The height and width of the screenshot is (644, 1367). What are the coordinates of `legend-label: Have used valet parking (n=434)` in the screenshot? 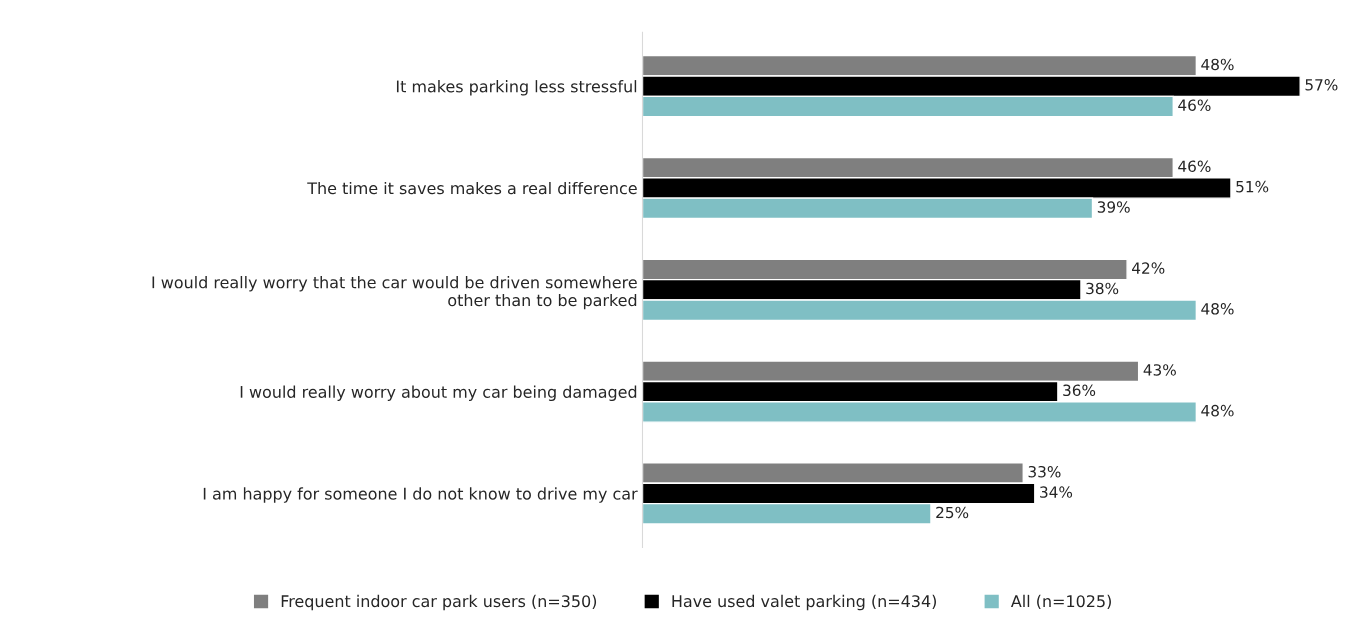 It's located at (804, 602).